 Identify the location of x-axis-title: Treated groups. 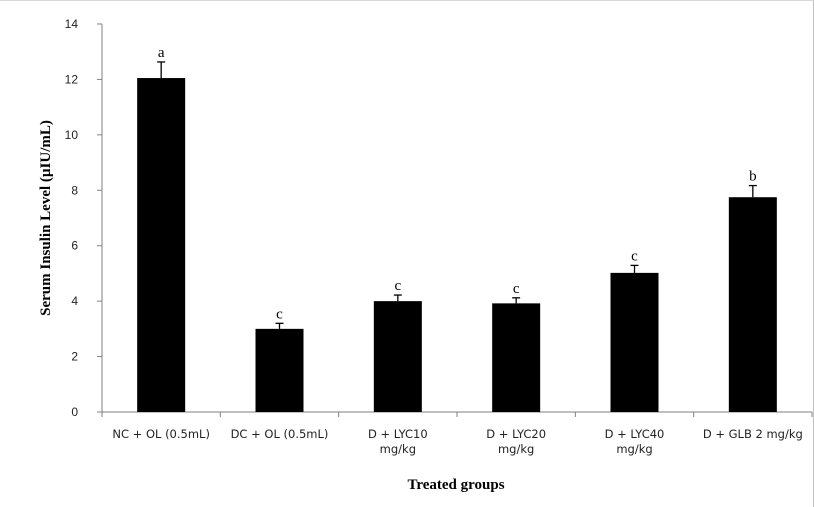
(455, 485).